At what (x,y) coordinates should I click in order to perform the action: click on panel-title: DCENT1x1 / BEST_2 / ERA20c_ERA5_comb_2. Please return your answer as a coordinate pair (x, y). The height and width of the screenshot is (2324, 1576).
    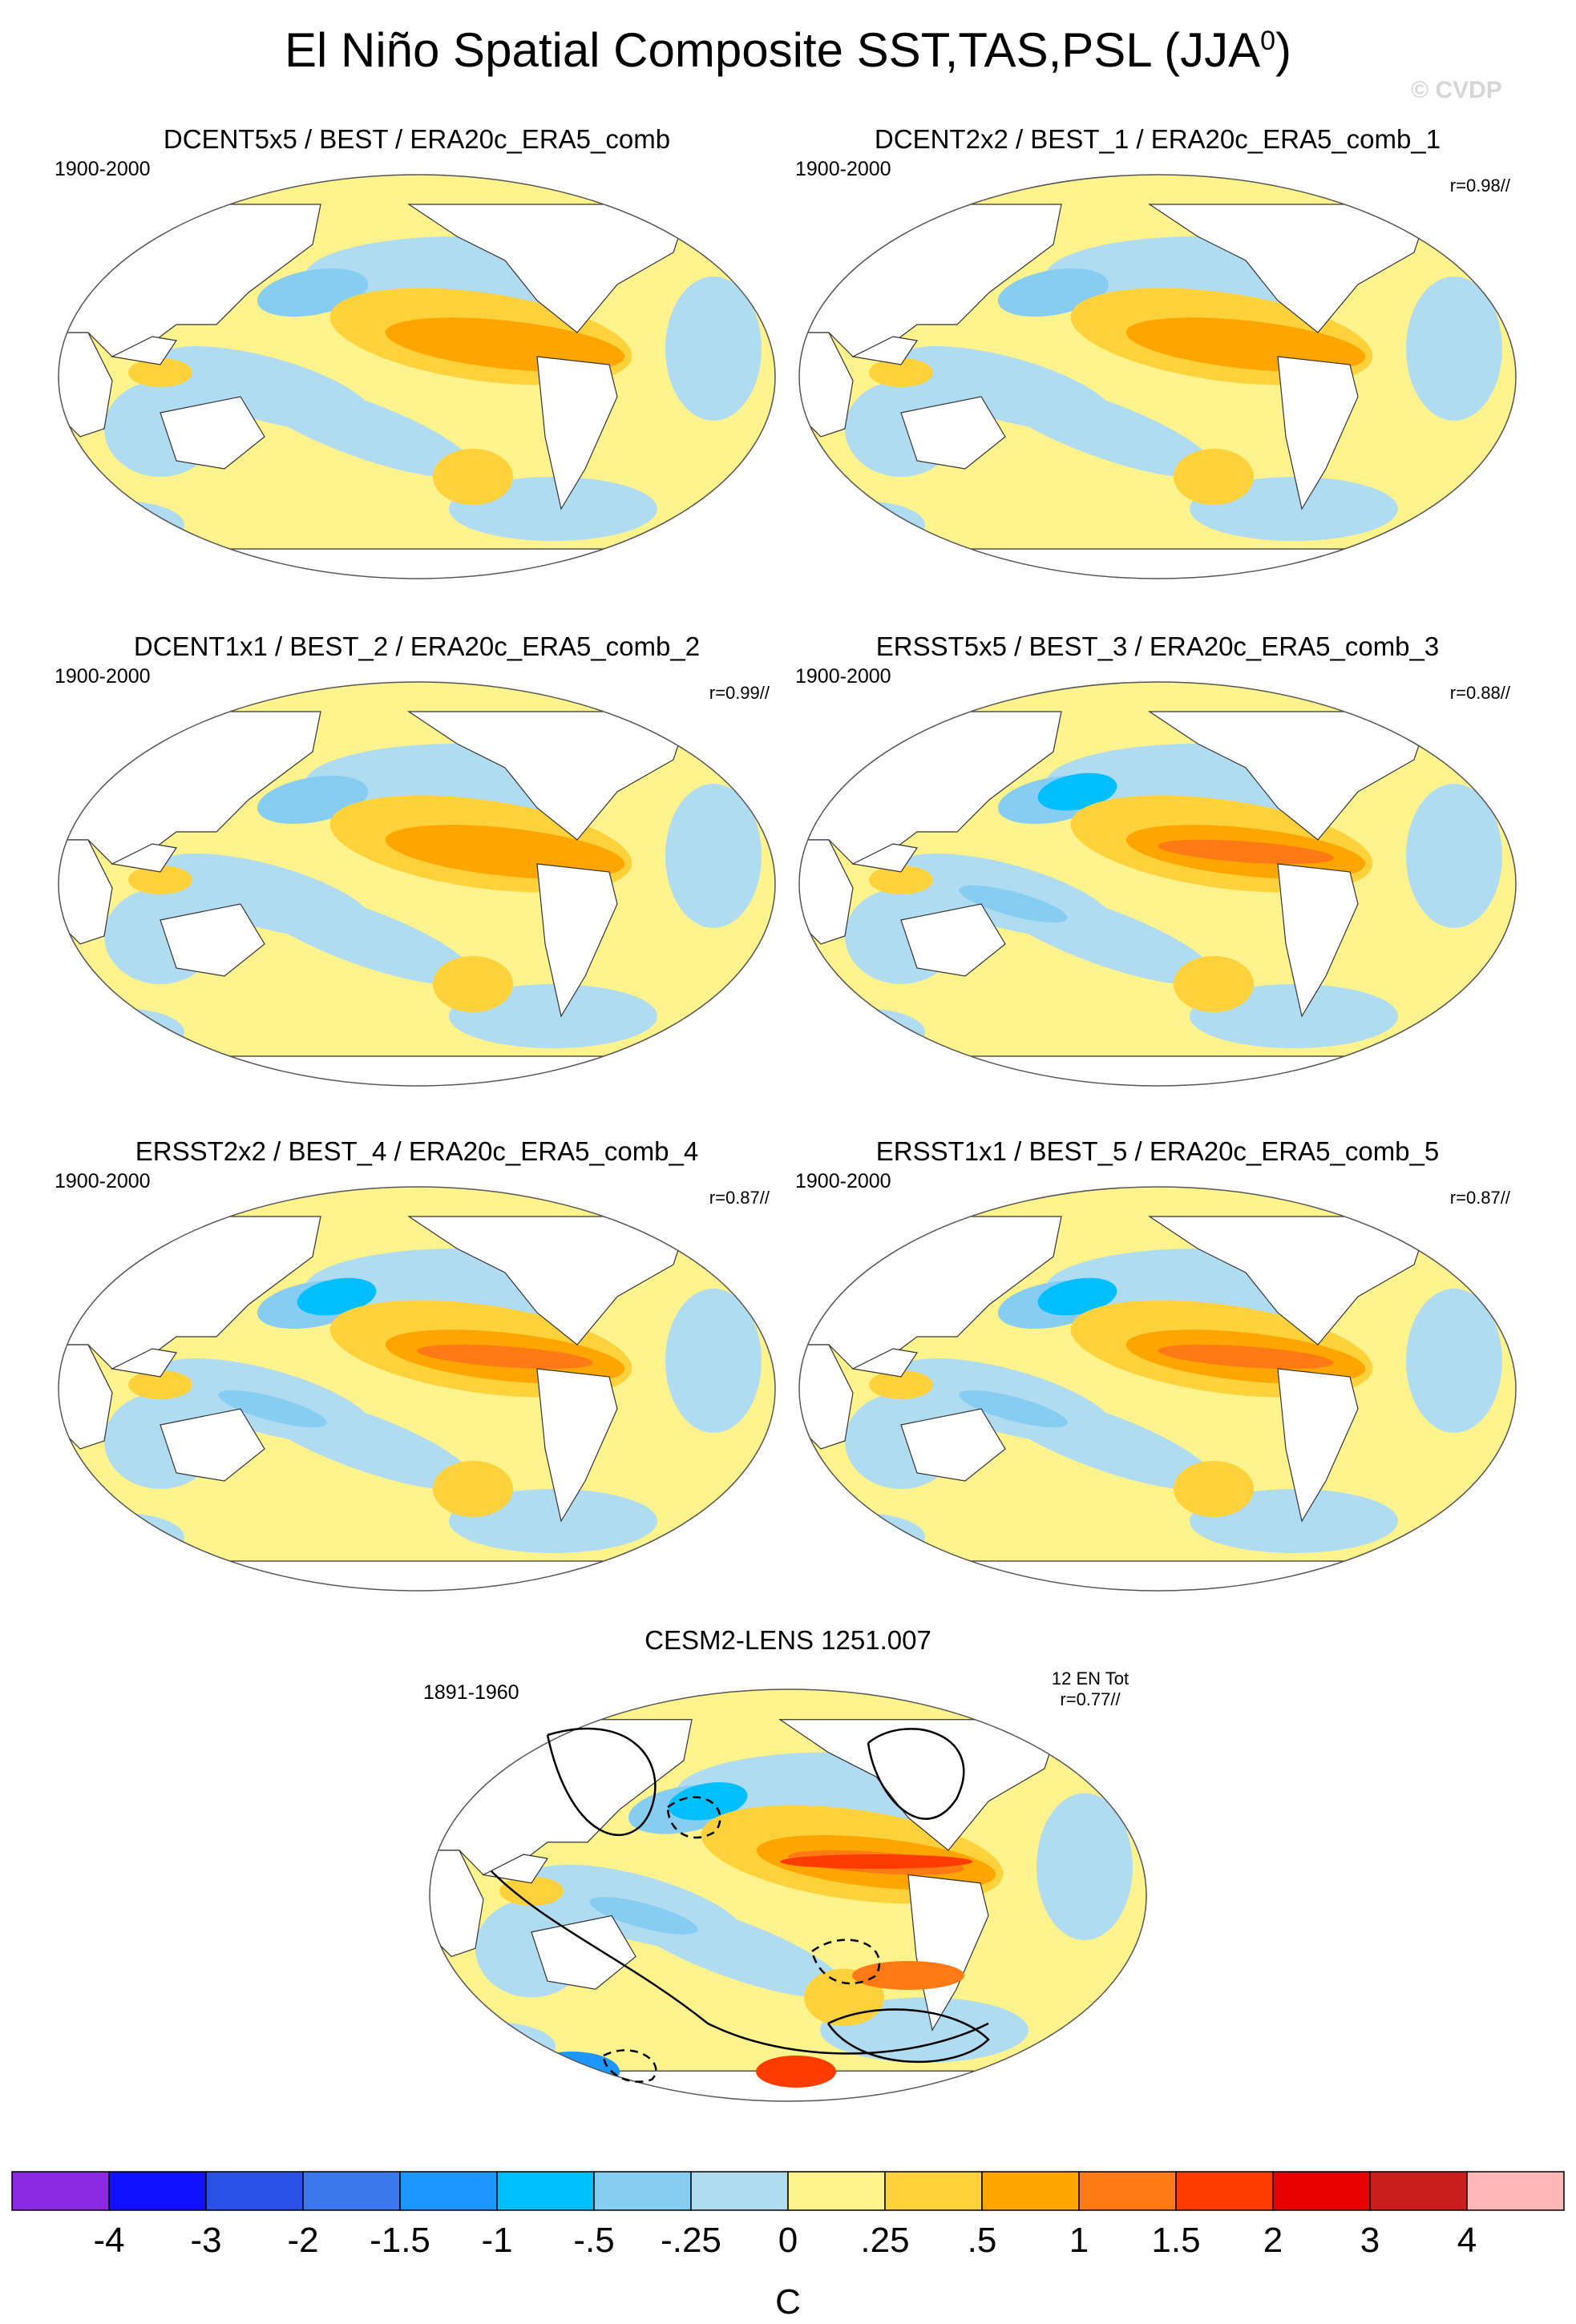
    Looking at the image, I should click on (417, 646).